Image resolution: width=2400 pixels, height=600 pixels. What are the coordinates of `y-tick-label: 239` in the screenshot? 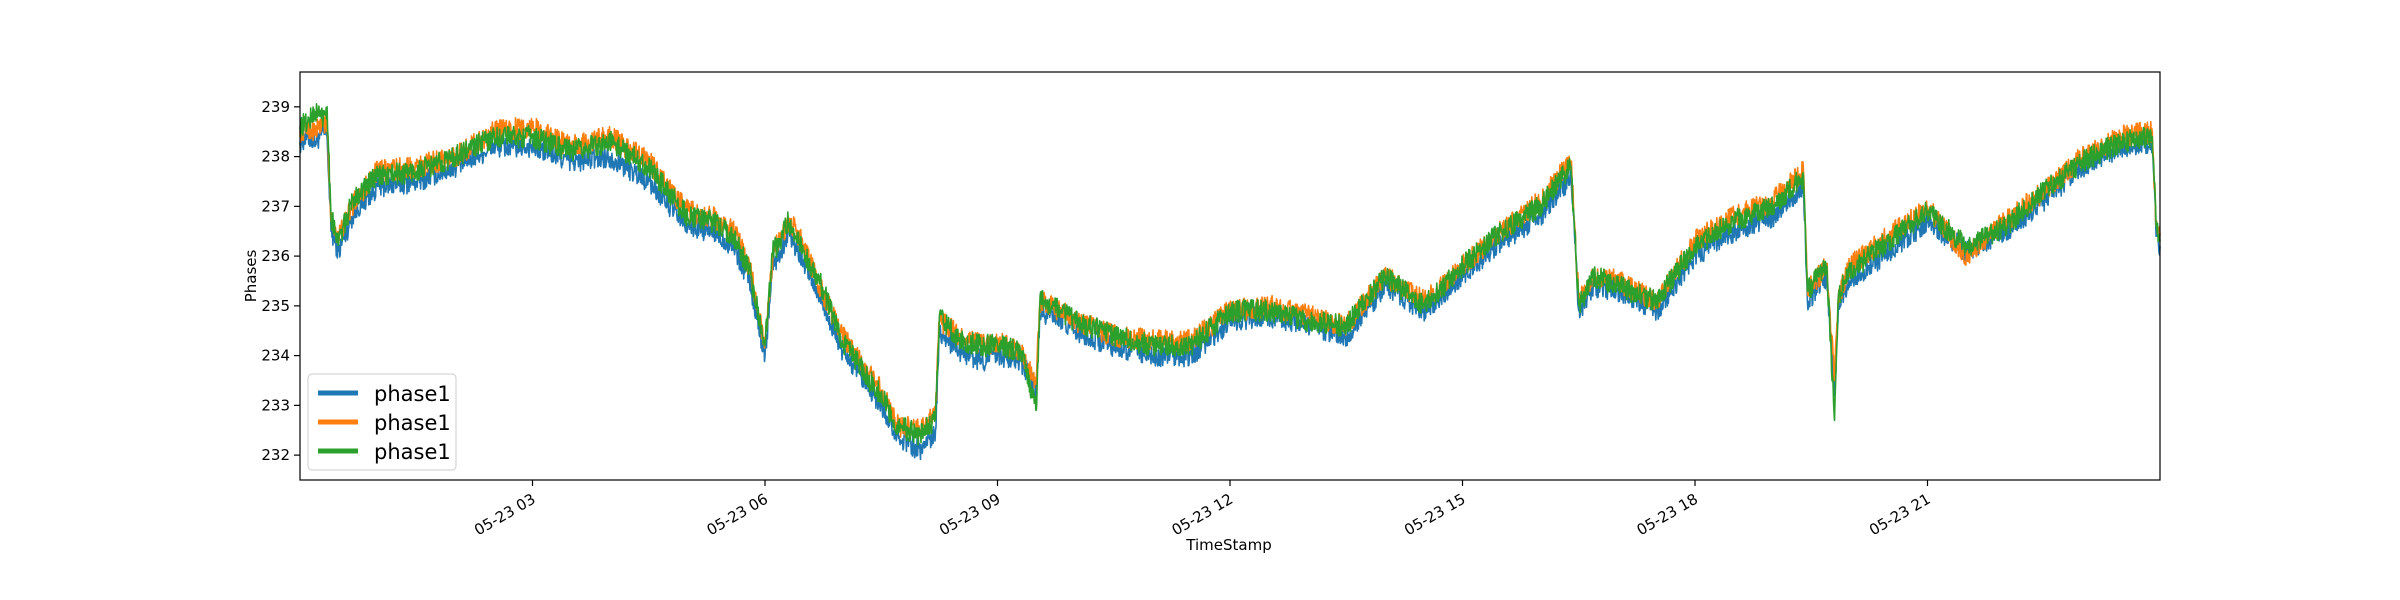 It's located at (275, 107).